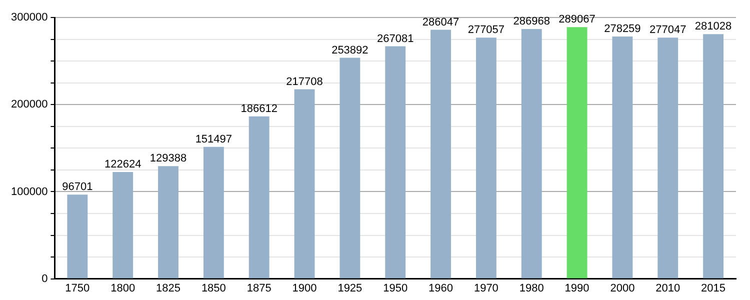 The height and width of the screenshot is (300, 750). What do you see at coordinates (168, 158) in the screenshot?
I see `data-label: 129388` at bounding box center [168, 158].